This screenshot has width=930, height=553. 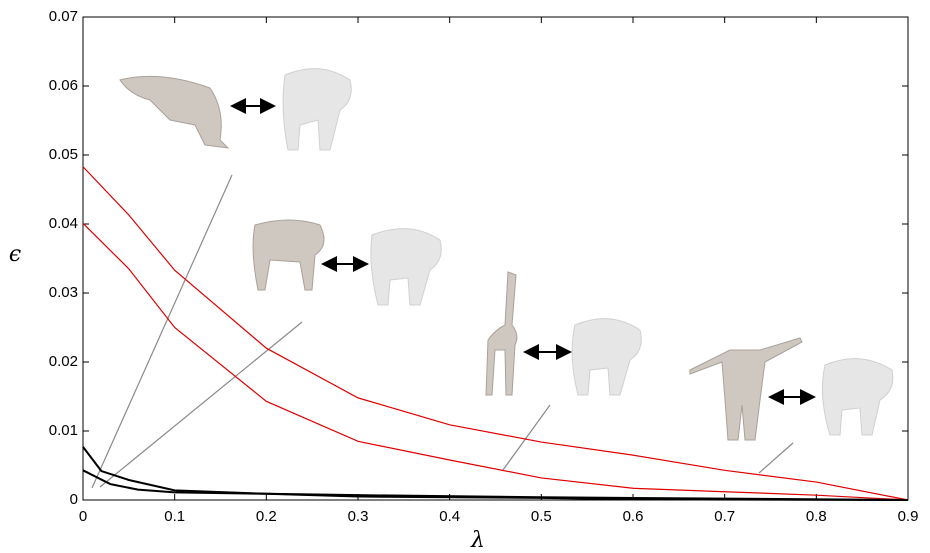 I want to click on x-tick-label: 0, so click(x=83, y=516).